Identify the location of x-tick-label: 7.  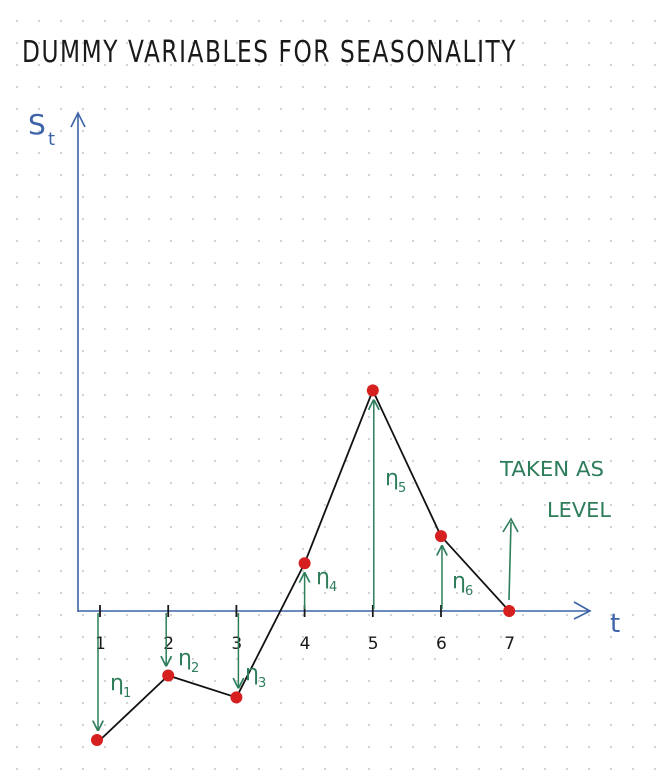
(509, 644).